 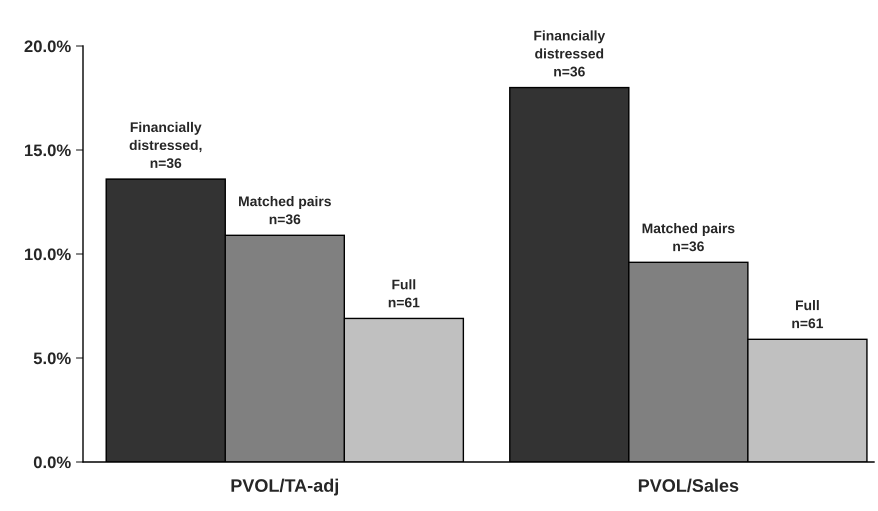 I want to click on y-tick-label: 5.0%, so click(x=52, y=358).